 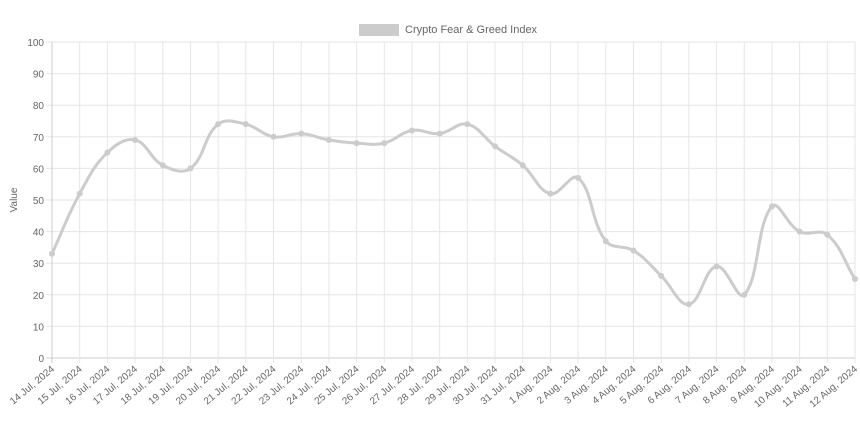 What do you see at coordinates (471, 30) in the screenshot?
I see `legend-label: Crypto Fear & Greed Index` at bounding box center [471, 30].